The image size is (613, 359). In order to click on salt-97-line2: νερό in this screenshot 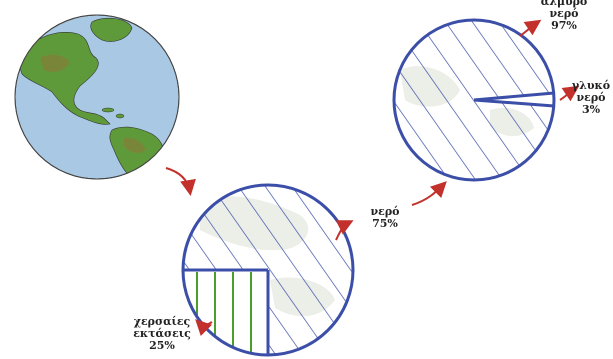, I will do `click(564, 13)`.